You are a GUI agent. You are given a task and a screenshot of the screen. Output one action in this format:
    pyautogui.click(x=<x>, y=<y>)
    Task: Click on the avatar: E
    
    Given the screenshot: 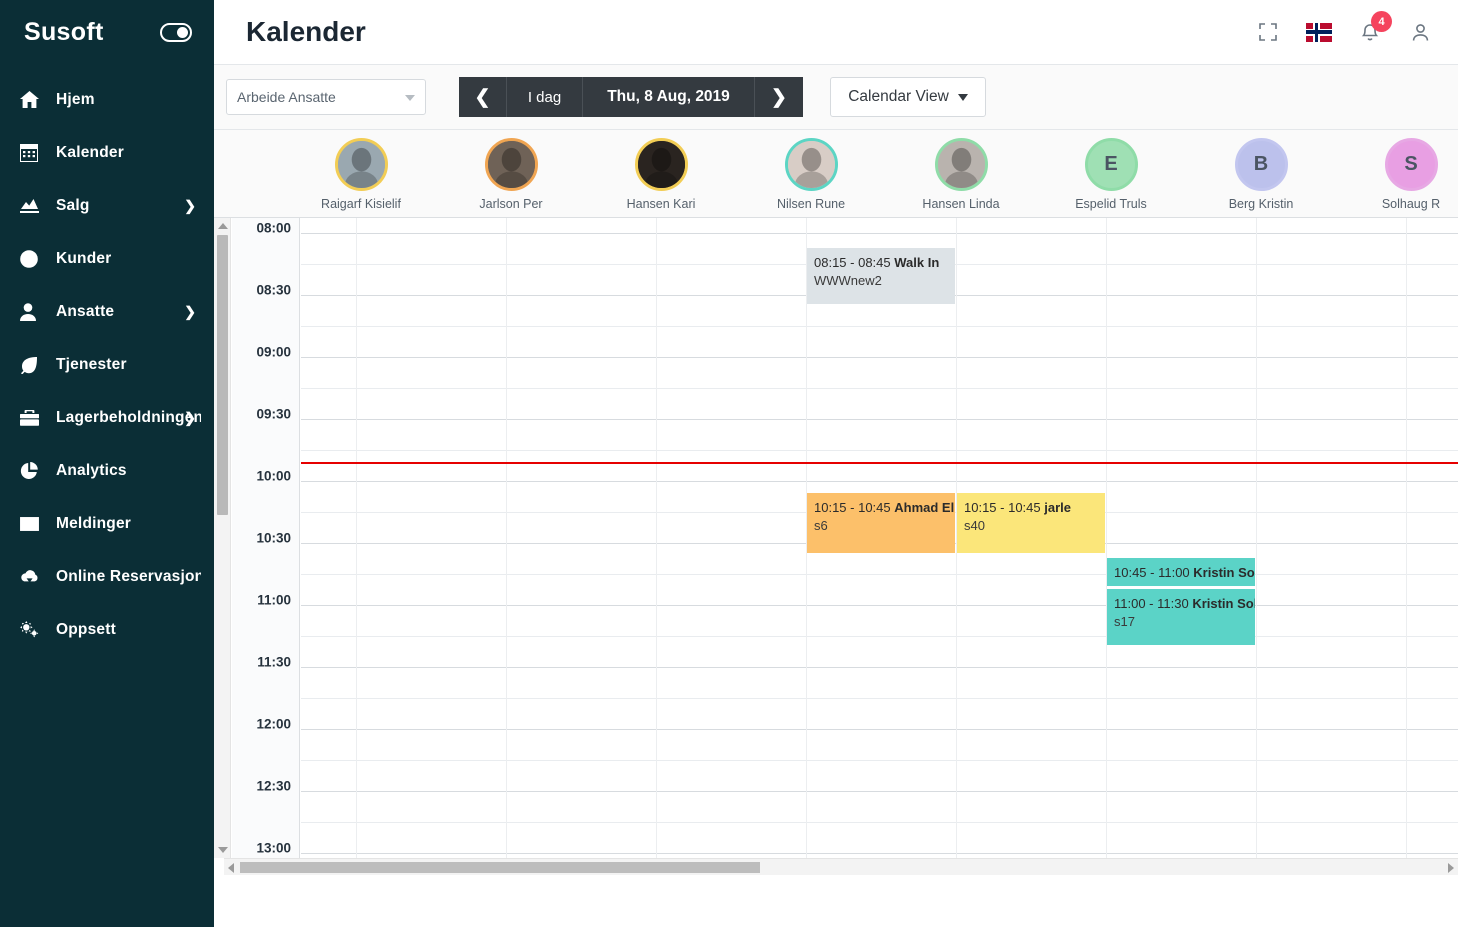 What is the action you would take?
    pyautogui.click(x=1111, y=164)
    